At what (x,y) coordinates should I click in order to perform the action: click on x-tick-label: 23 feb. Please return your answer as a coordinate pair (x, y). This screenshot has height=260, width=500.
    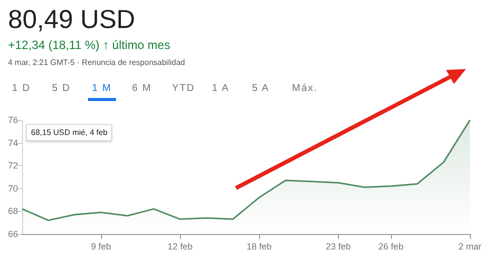
    Looking at the image, I should click on (338, 247).